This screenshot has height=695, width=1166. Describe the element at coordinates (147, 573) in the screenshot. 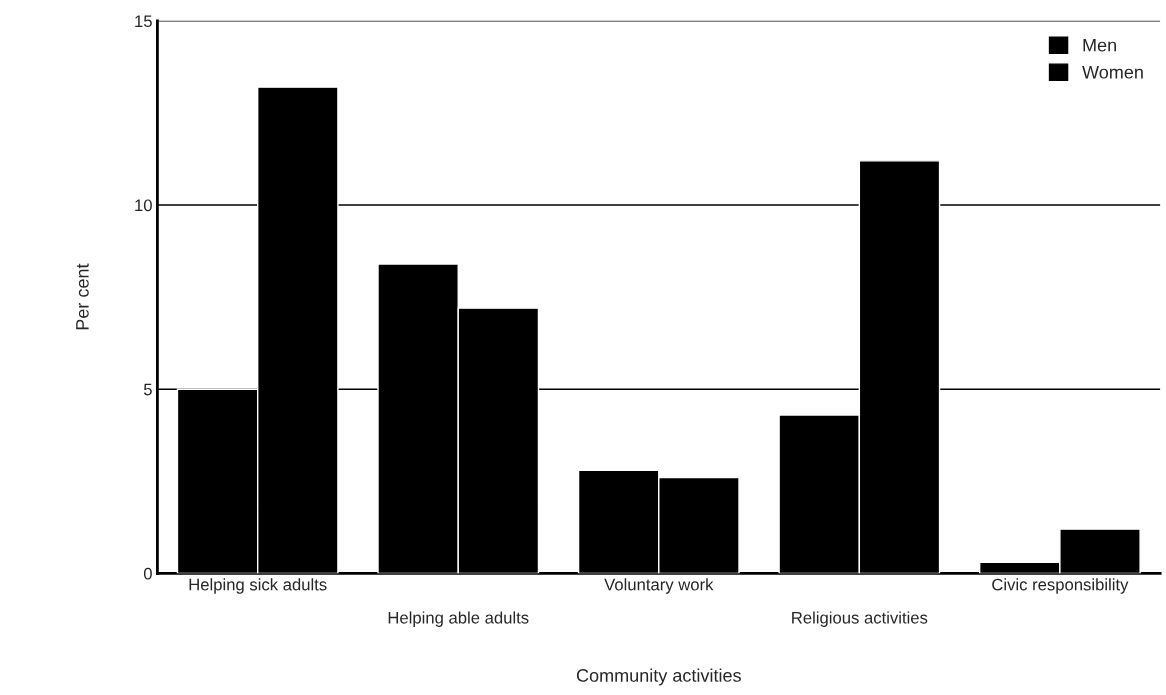

I see `y-tick-label: 0` at that location.